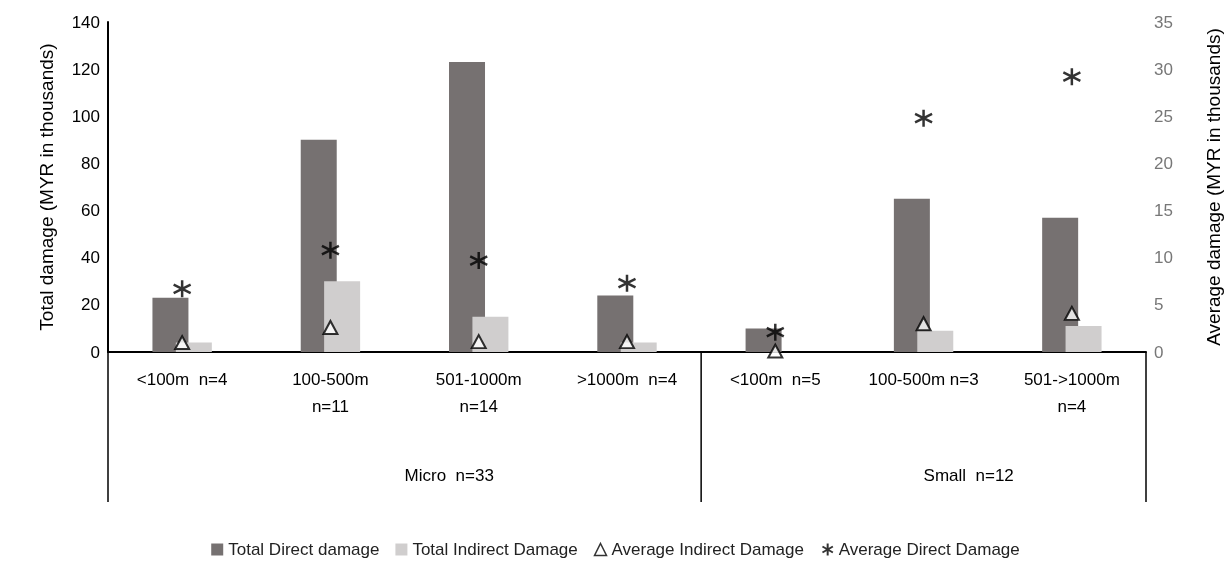  Describe the element at coordinates (1163, 22) in the screenshot. I see `y2-tick-label: 35` at that location.